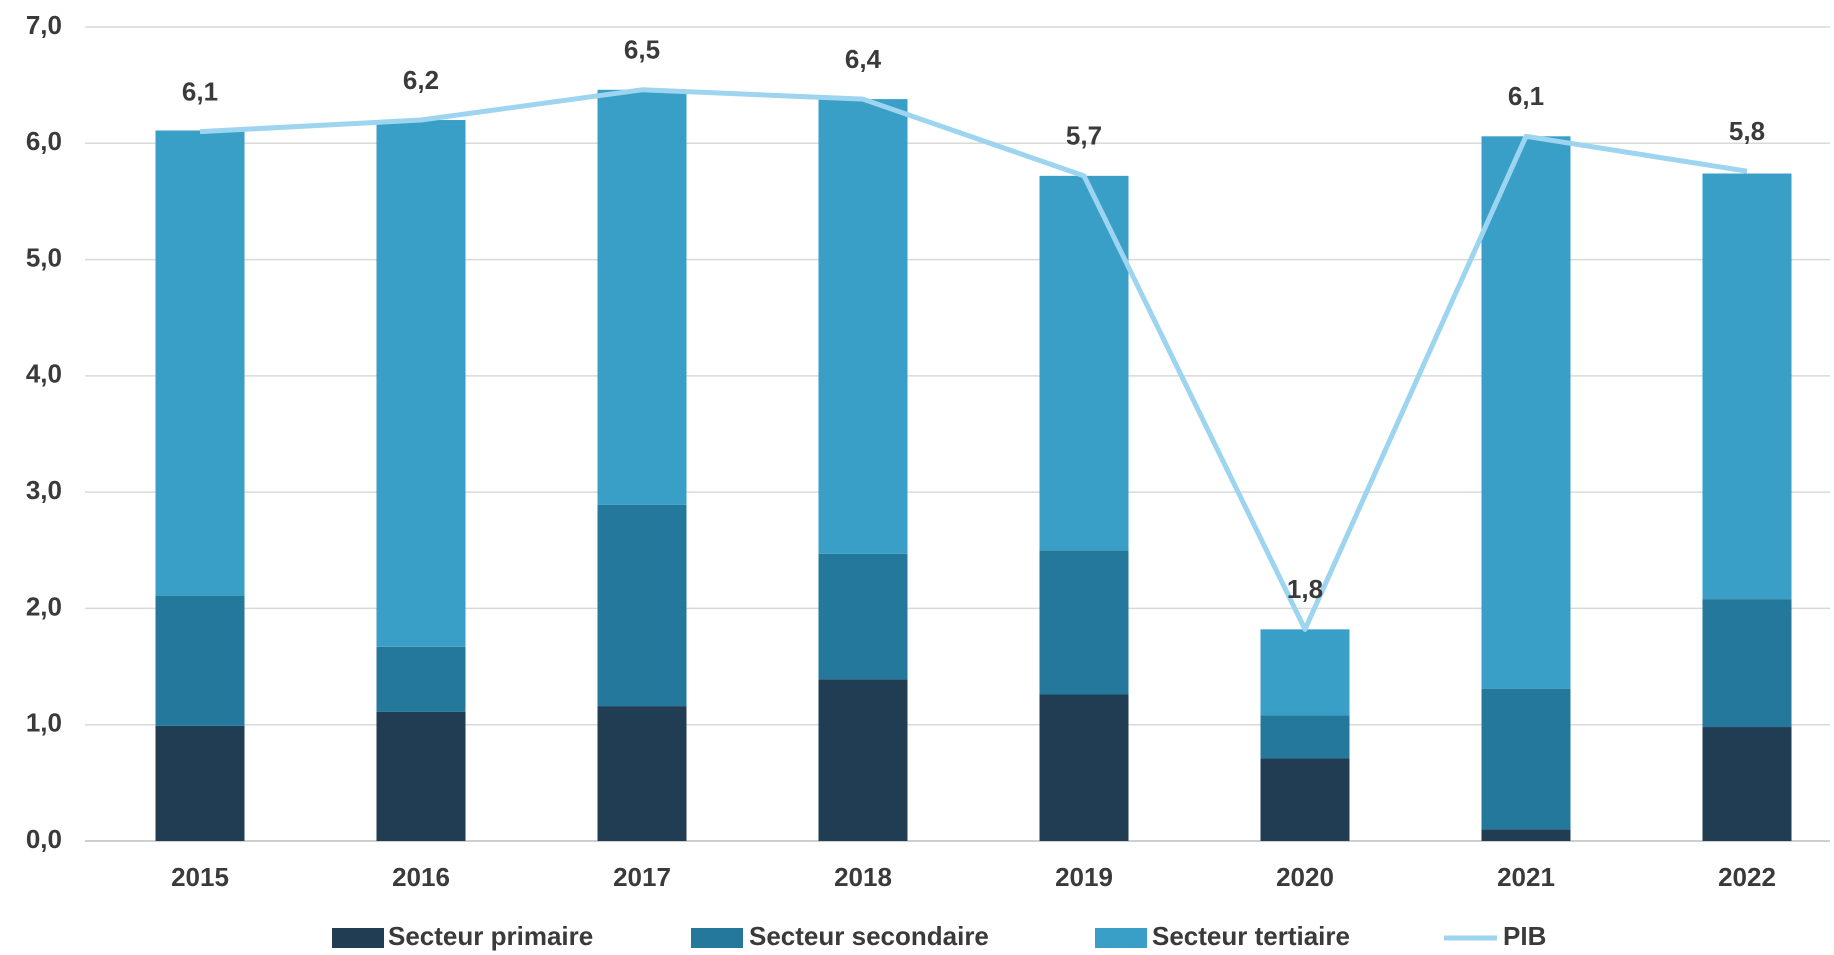 The image size is (1834, 955). I want to click on x-tick-label: 2016, so click(421, 877).